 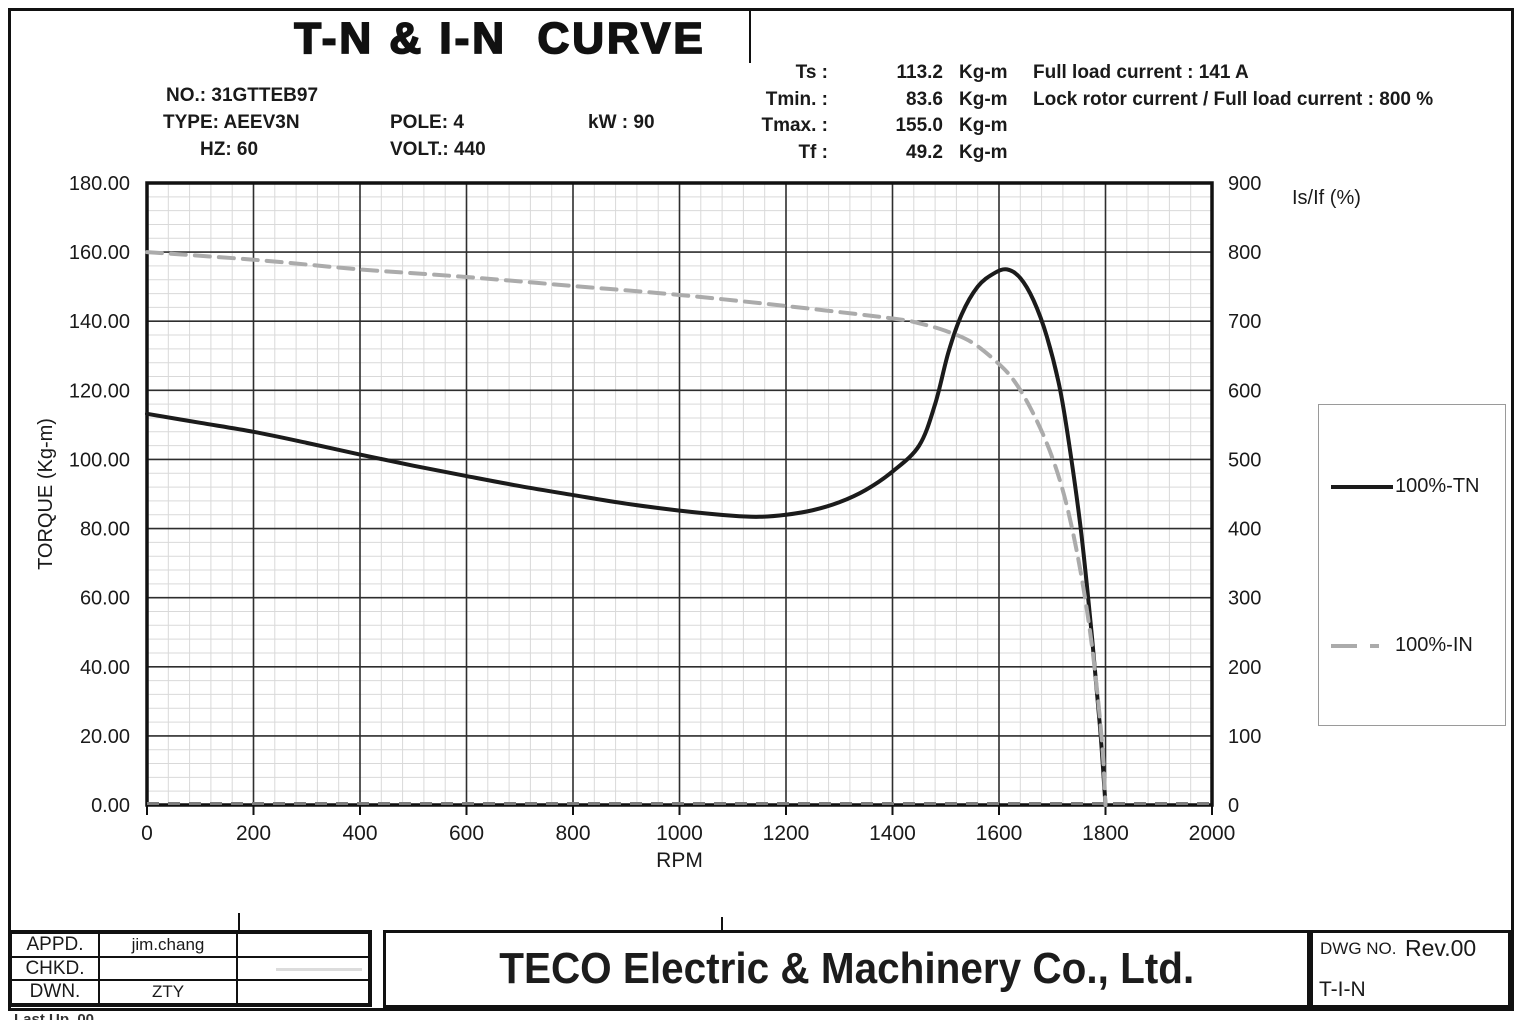 What do you see at coordinates (1105, 833) in the screenshot?
I see `x-tick-label: 1800` at bounding box center [1105, 833].